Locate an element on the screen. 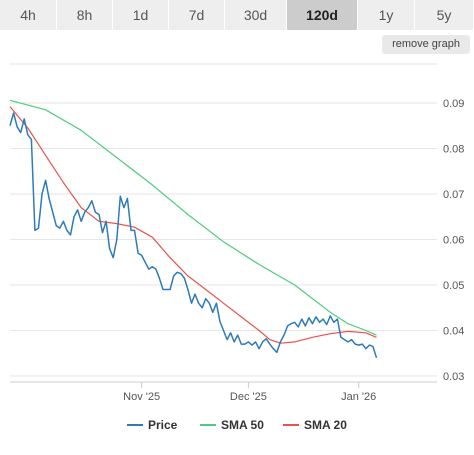 The height and width of the screenshot is (455, 474). remove-graph-button: remove graph is located at coordinates (426, 44).